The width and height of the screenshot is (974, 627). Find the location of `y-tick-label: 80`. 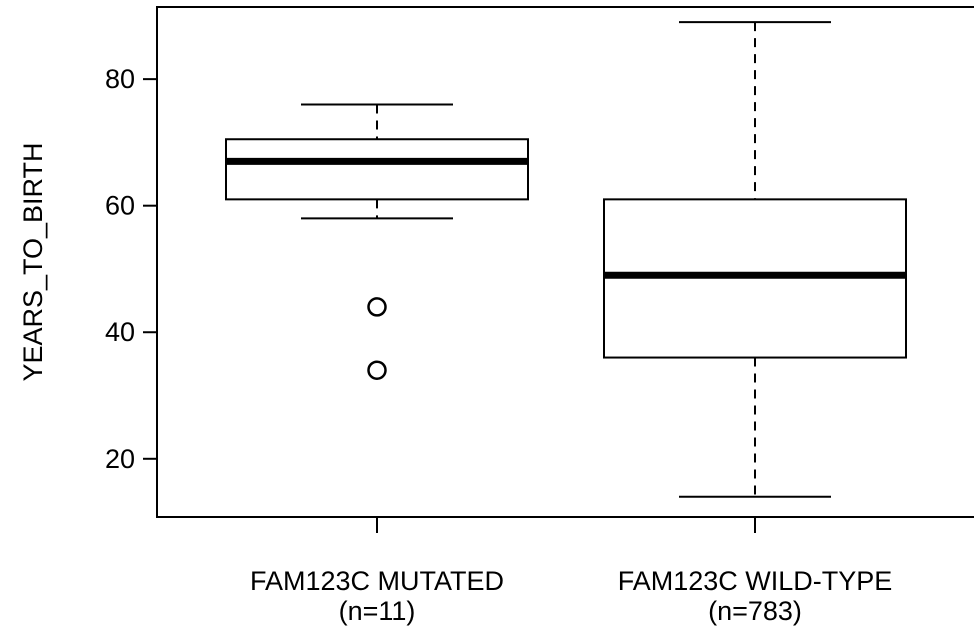

y-tick-label: 80 is located at coordinates (120, 79).